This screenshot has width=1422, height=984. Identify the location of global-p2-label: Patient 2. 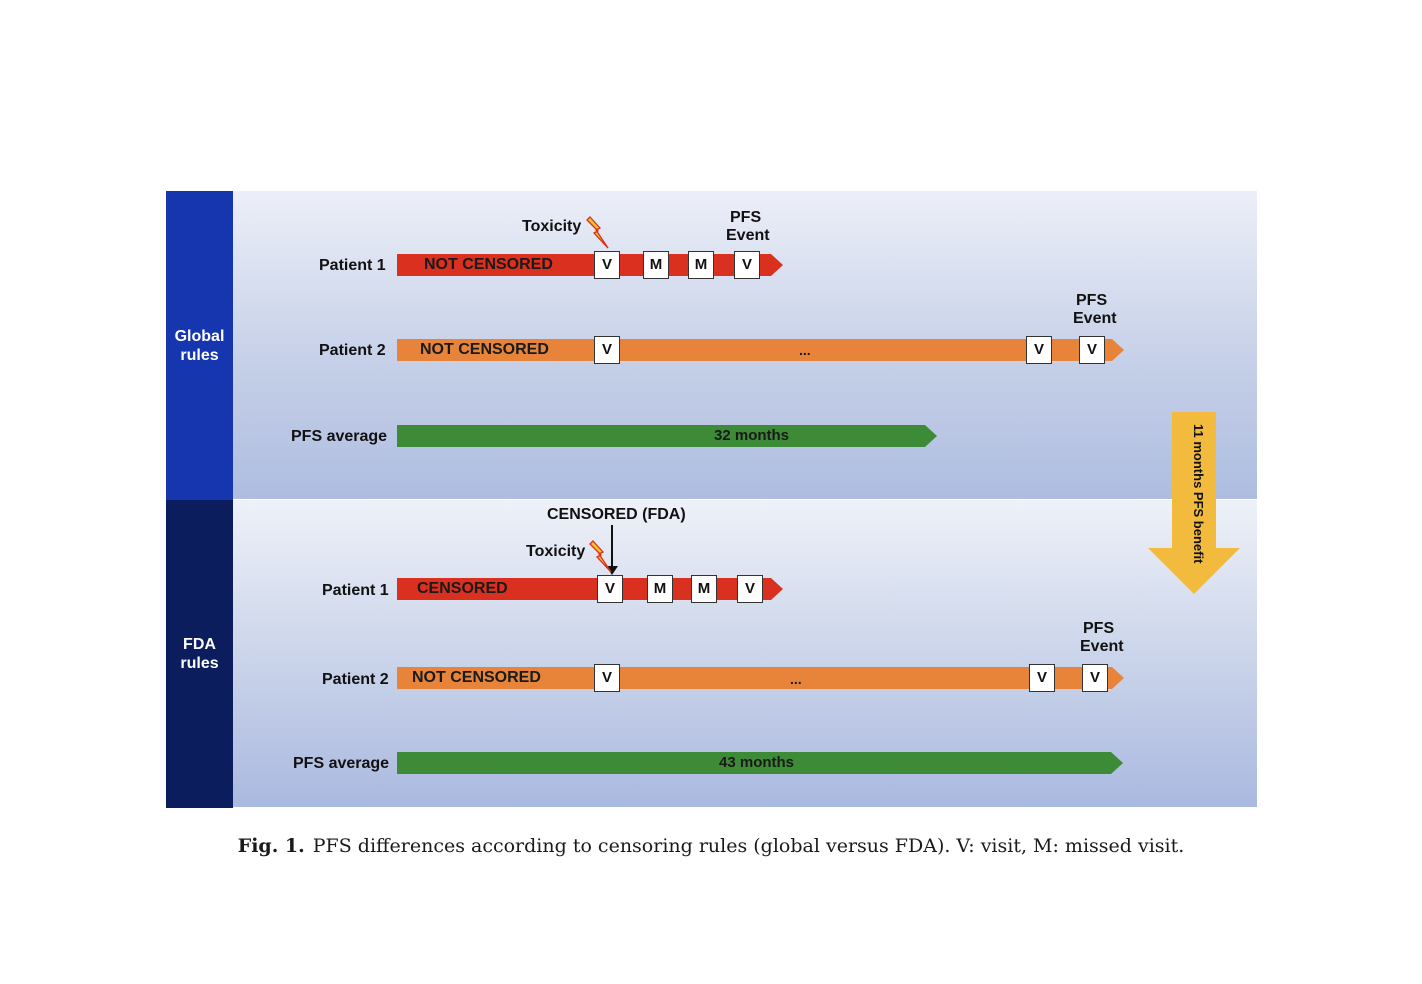
(352, 350).